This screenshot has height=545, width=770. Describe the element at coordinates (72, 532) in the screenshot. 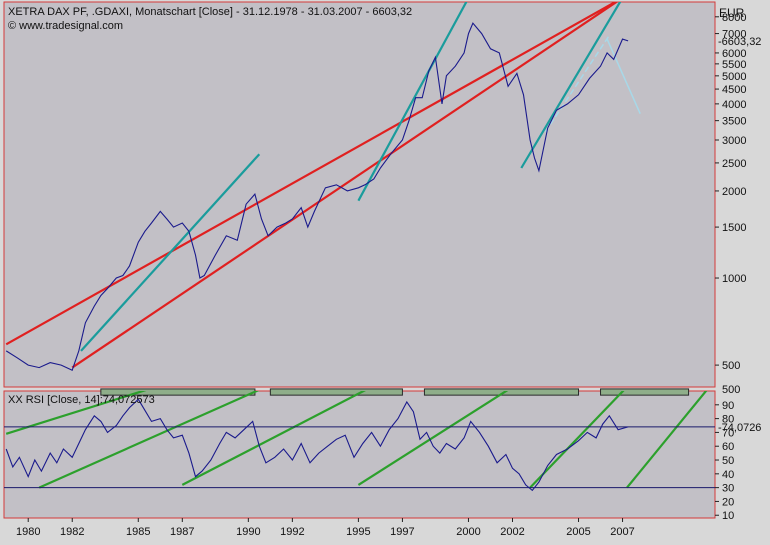

I see `x-tick-label: 1982` at that location.